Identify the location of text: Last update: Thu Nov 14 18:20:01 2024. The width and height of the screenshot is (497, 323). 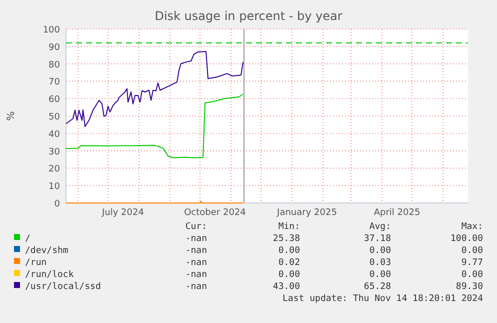
(382, 299).